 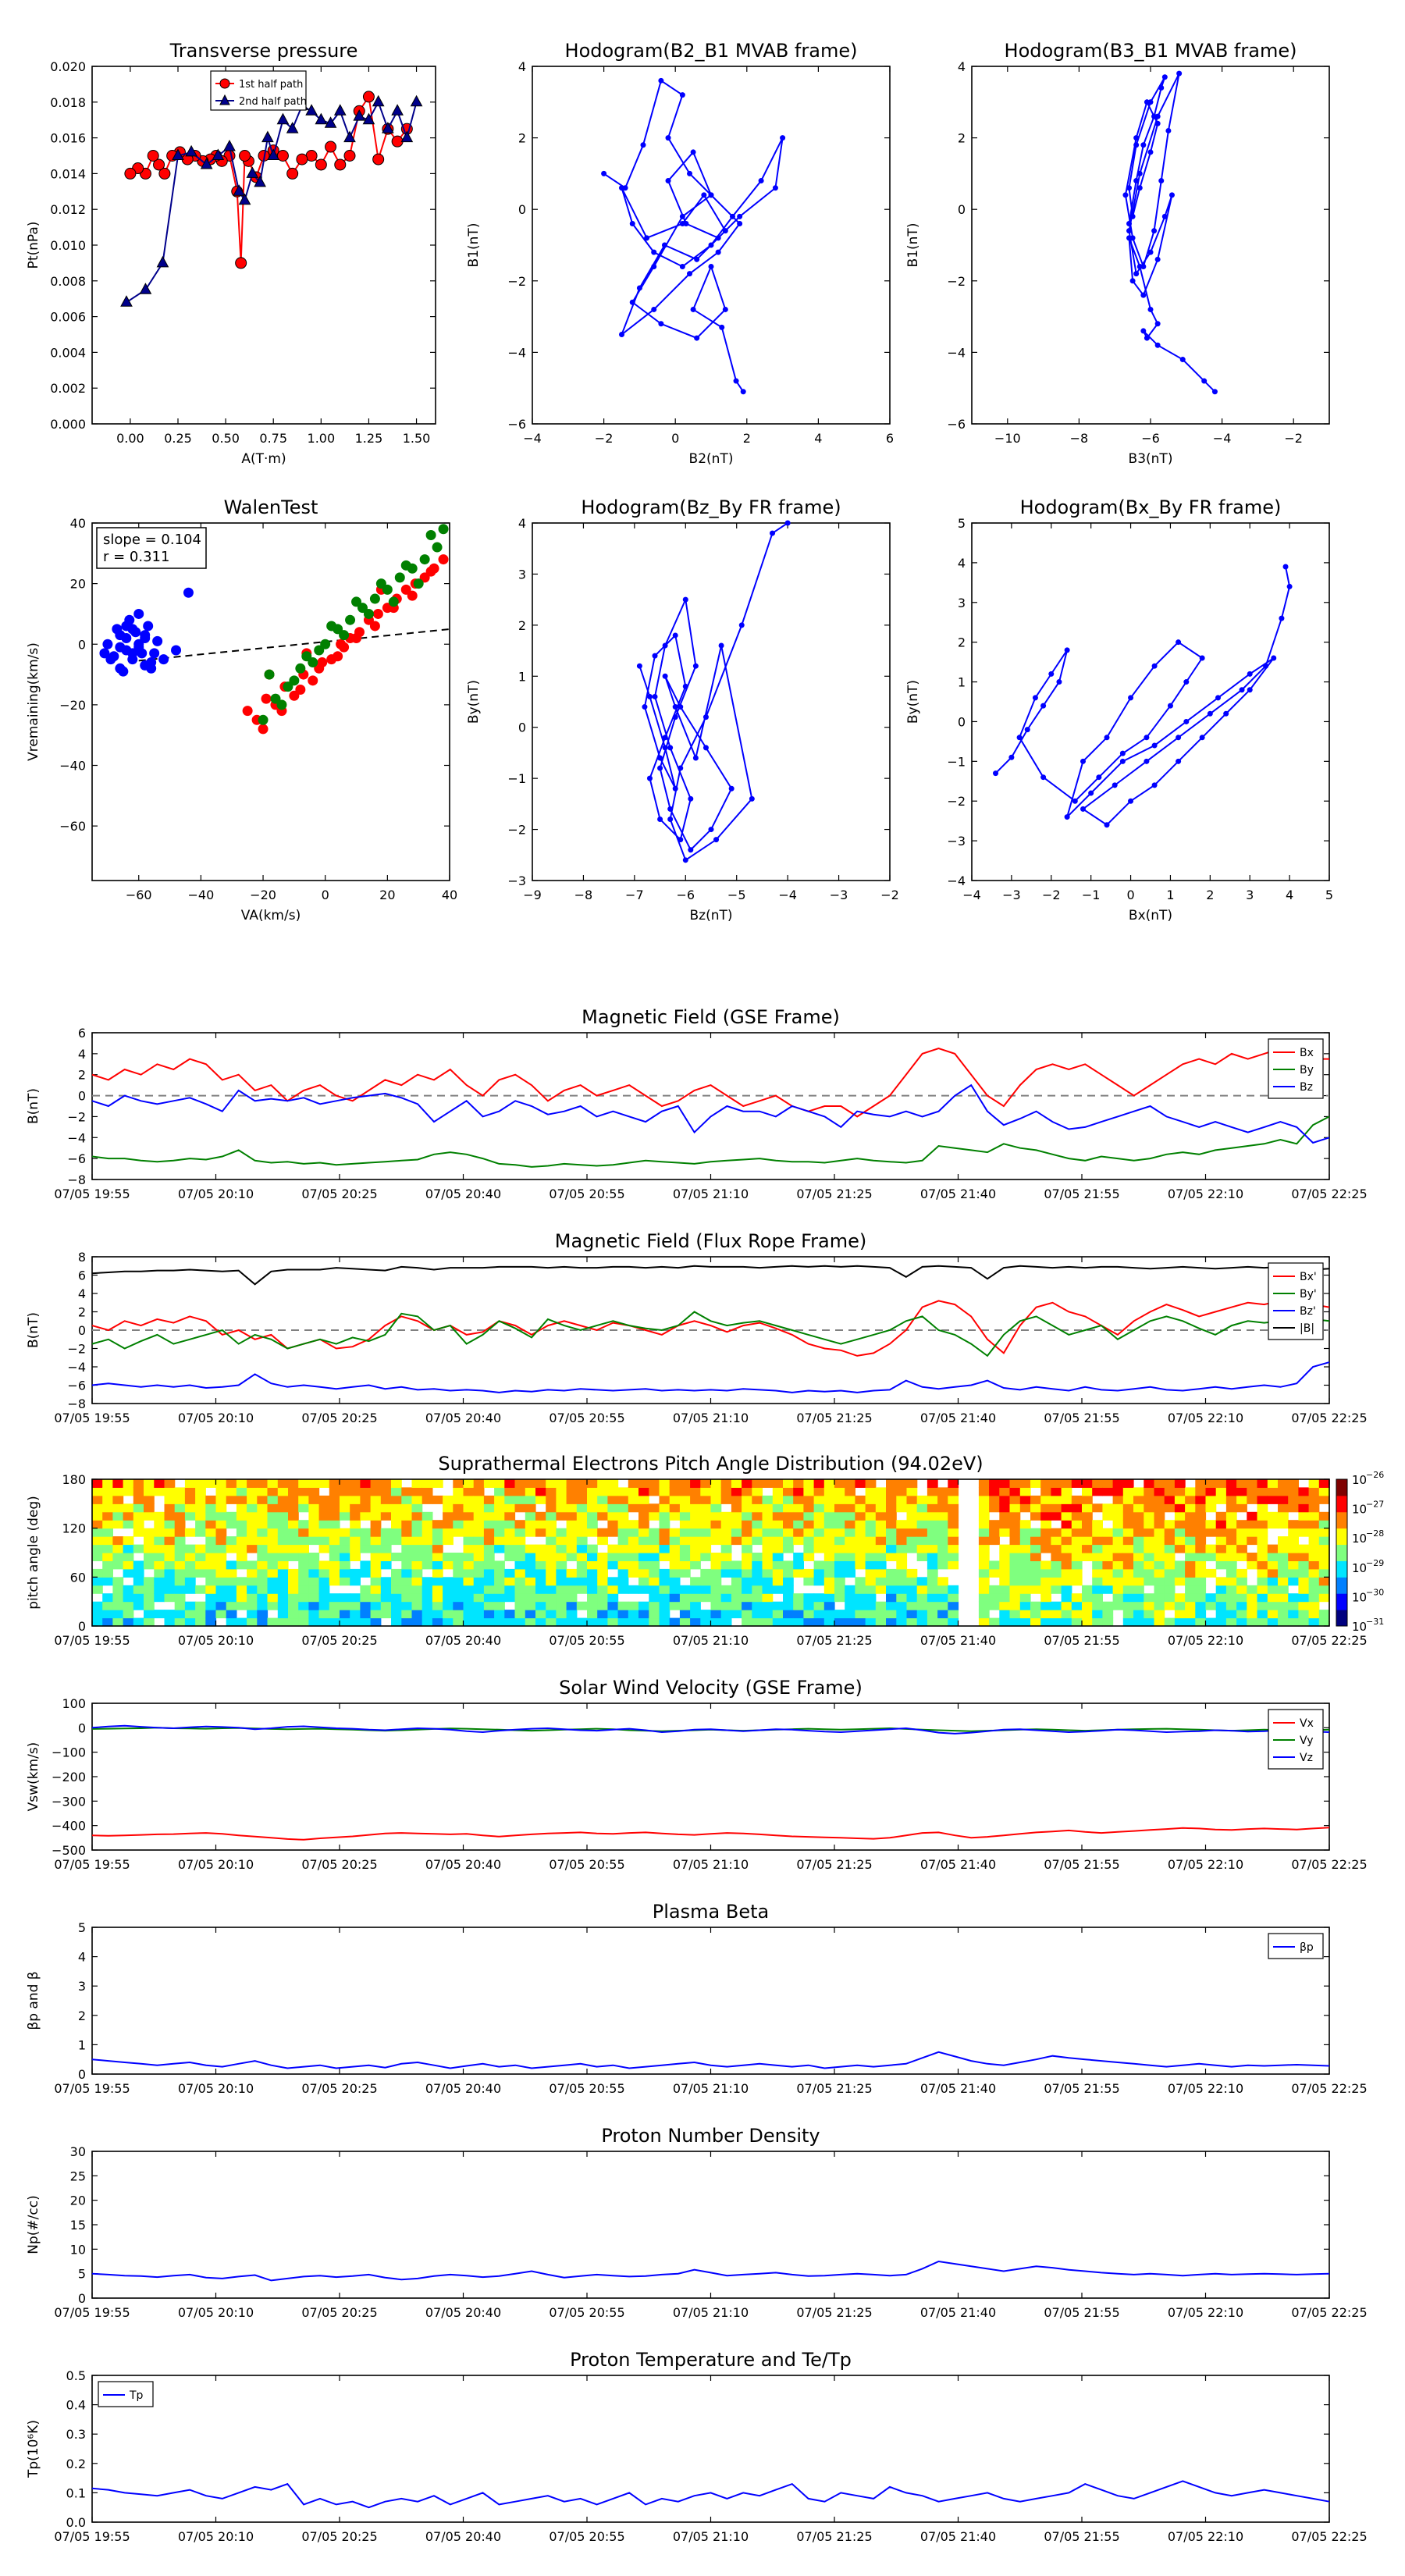 What do you see at coordinates (76, 1349) in the screenshot?
I see `y-tick-label: −2` at bounding box center [76, 1349].